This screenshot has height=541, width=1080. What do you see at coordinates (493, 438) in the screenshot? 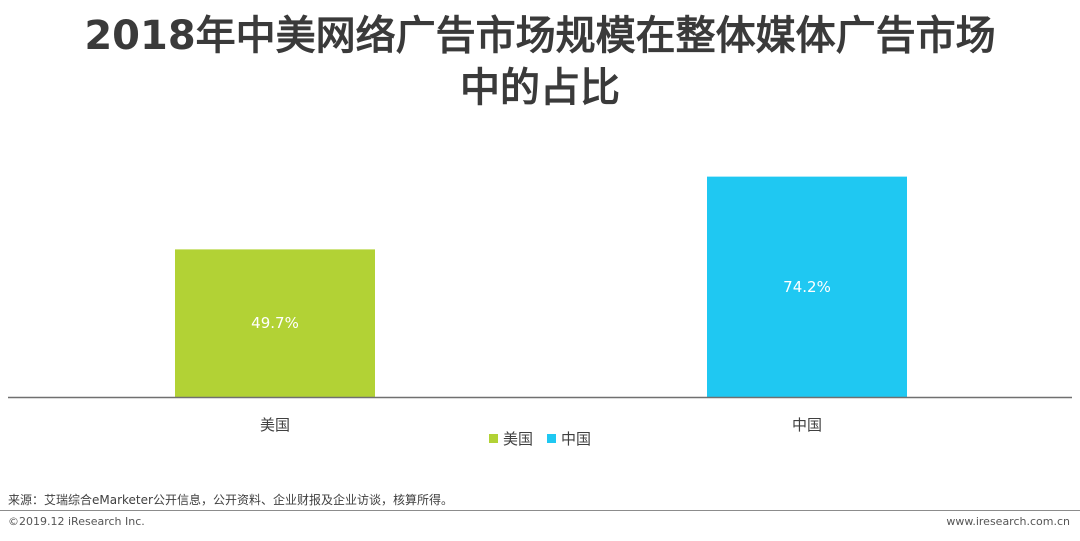
I see `legend-swatch-us` at bounding box center [493, 438].